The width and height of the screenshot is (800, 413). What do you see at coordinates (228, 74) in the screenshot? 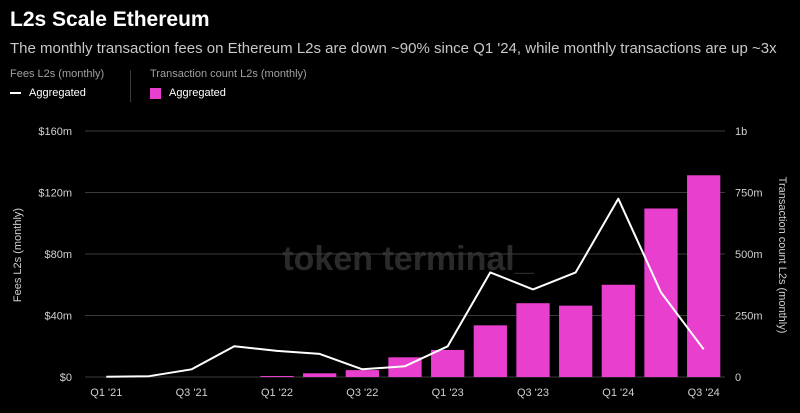
I see `legend-tx-title: Transaction count L2s (monthly)` at bounding box center [228, 74].